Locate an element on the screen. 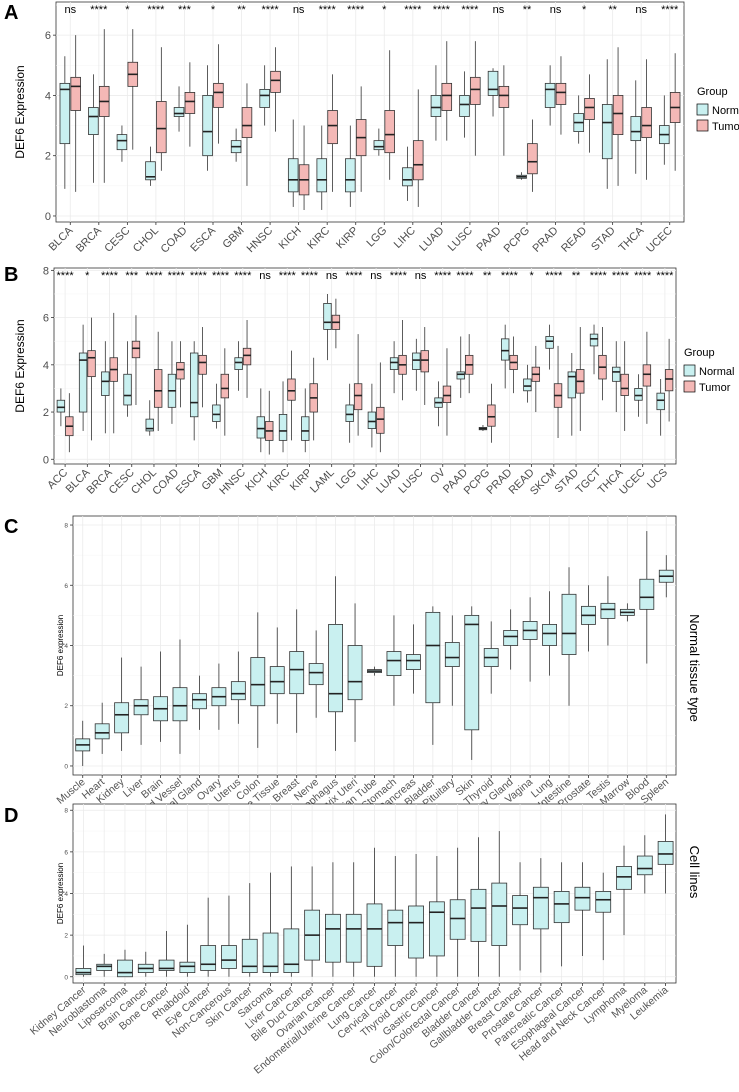 The width and height of the screenshot is (739, 1092). y-tick-label: 2 is located at coordinates (66, 936).